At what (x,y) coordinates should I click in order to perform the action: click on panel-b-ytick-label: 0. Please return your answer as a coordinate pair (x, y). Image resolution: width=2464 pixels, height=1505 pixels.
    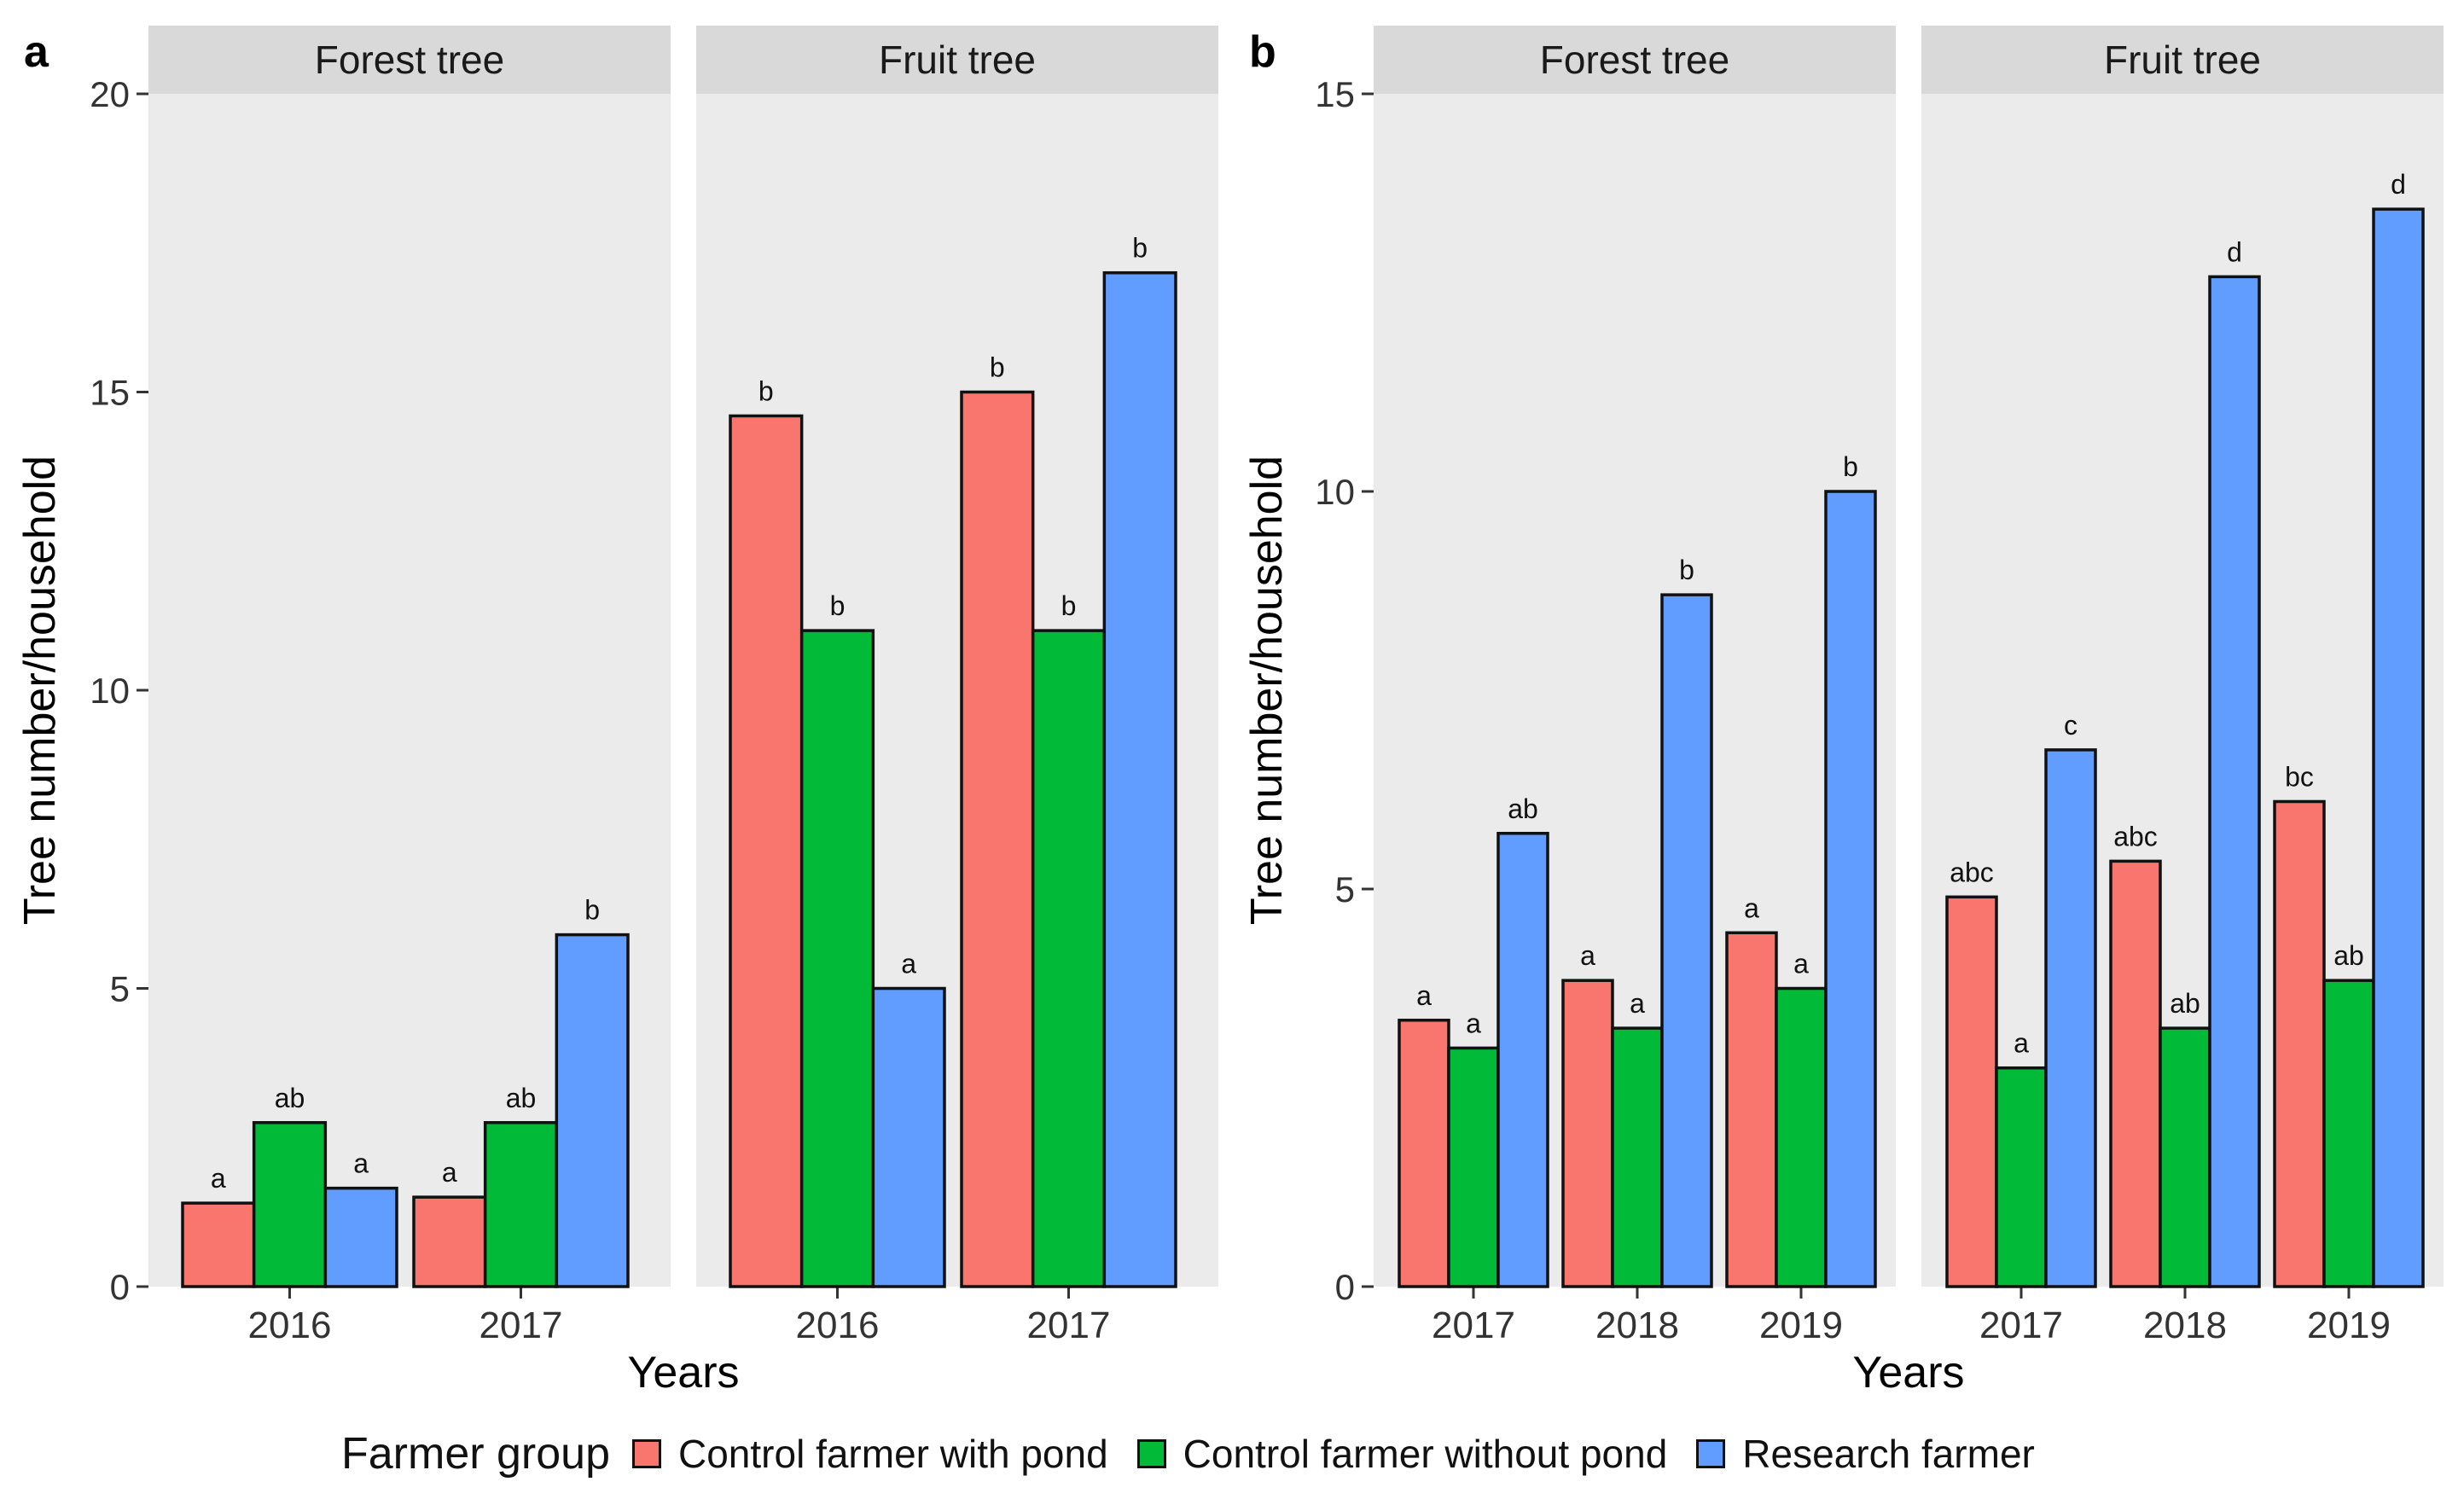
    Looking at the image, I should click on (1345, 1287).